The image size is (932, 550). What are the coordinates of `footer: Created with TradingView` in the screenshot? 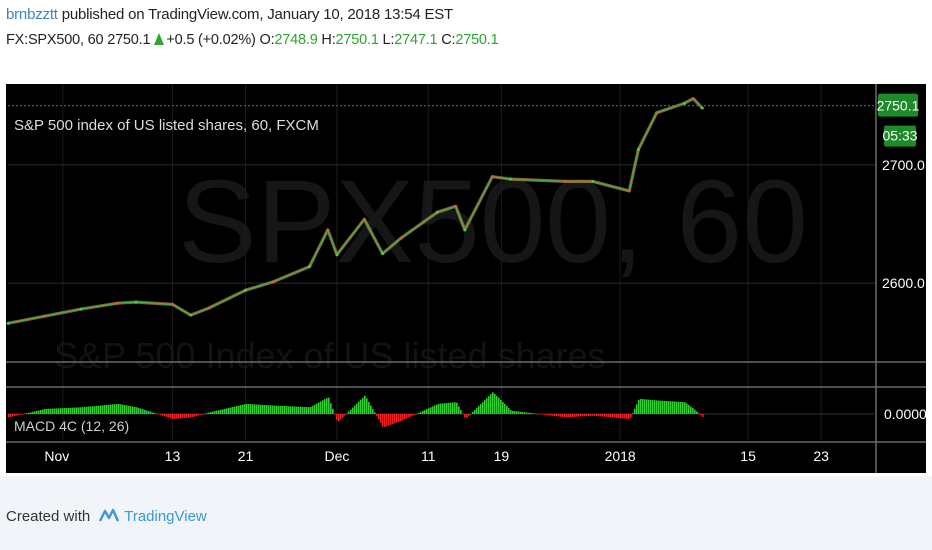 It's located at (106, 518).